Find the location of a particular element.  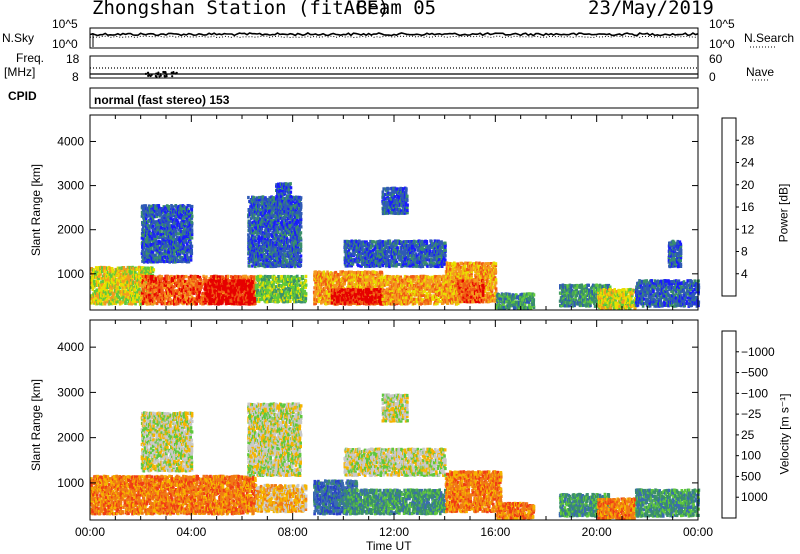

date-label: 23/May/2019 is located at coordinates (651, 9).